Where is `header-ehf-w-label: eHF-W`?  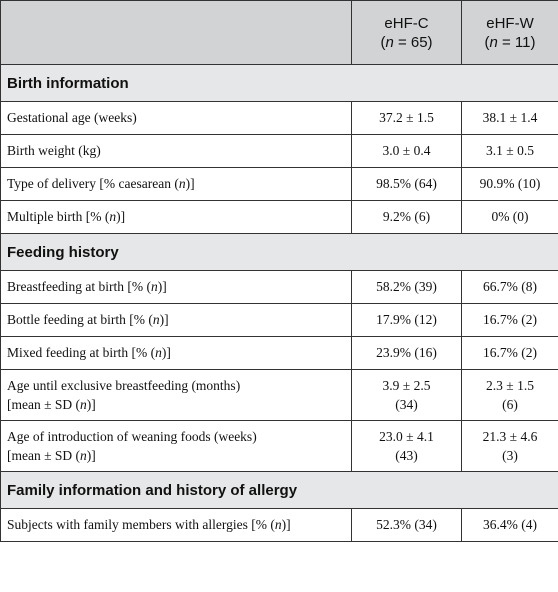
header-ehf-w-label: eHF-W is located at coordinates (510, 23).